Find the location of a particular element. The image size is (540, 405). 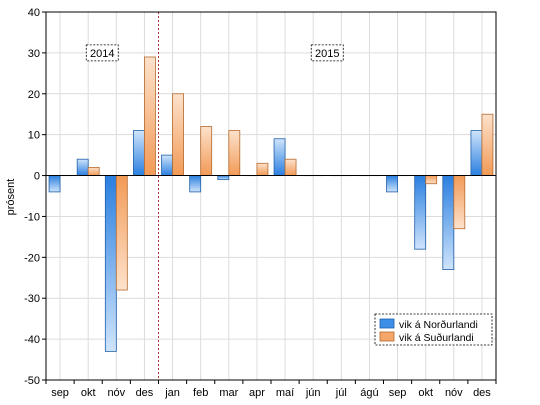

x-tick-label: jan is located at coordinates (172, 393).